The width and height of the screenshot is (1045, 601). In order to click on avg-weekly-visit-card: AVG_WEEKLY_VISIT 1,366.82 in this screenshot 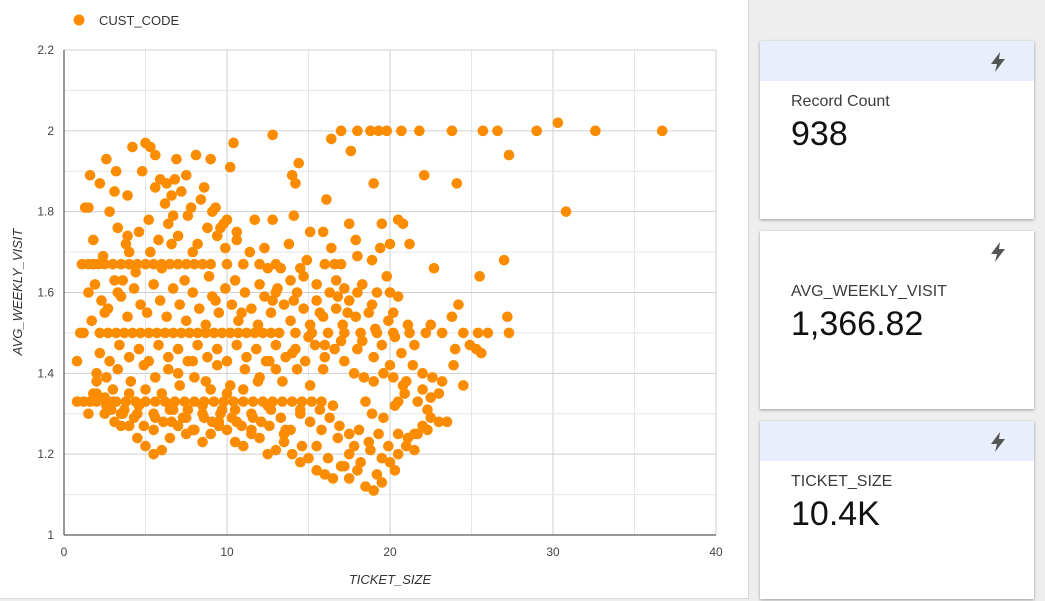, I will do `click(897, 320)`.